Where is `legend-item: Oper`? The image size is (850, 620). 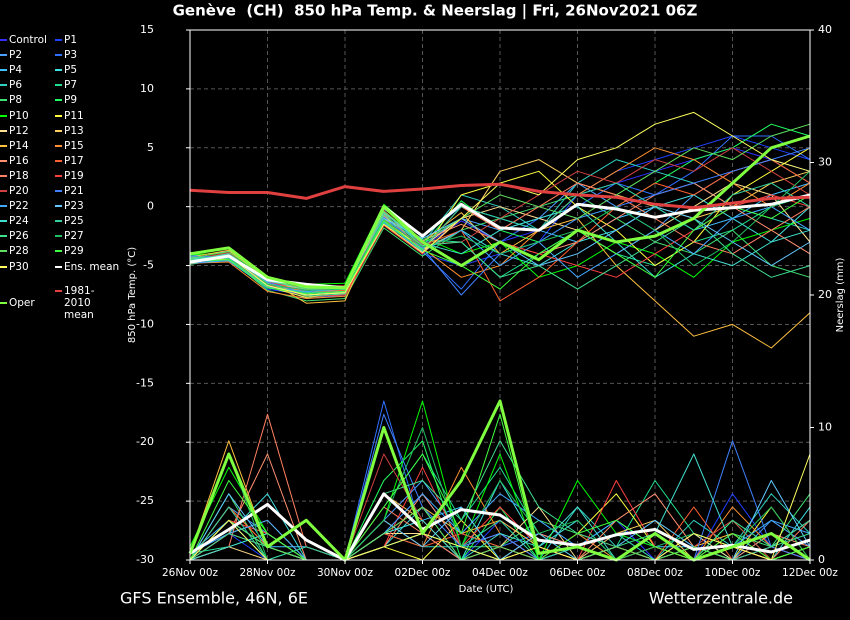 legend-item: Oper is located at coordinates (33, 303).